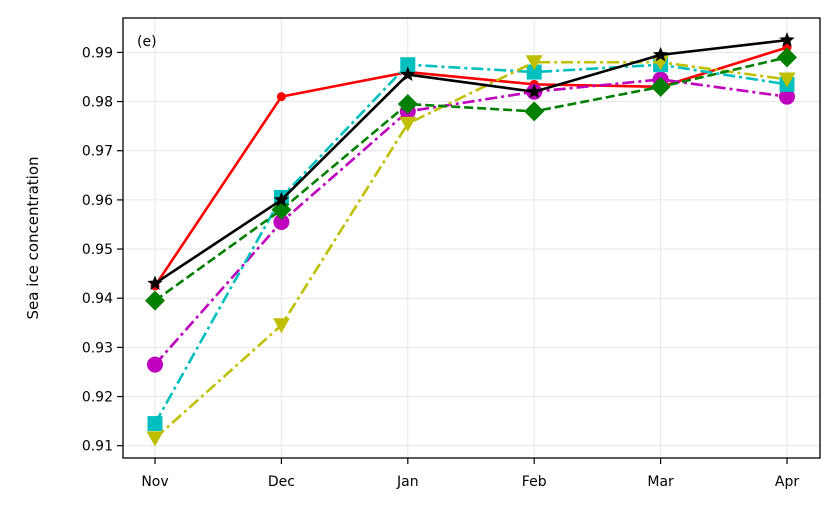 The width and height of the screenshot is (840, 520). I want to click on y-tick-label: 0.99, so click(97, 53).